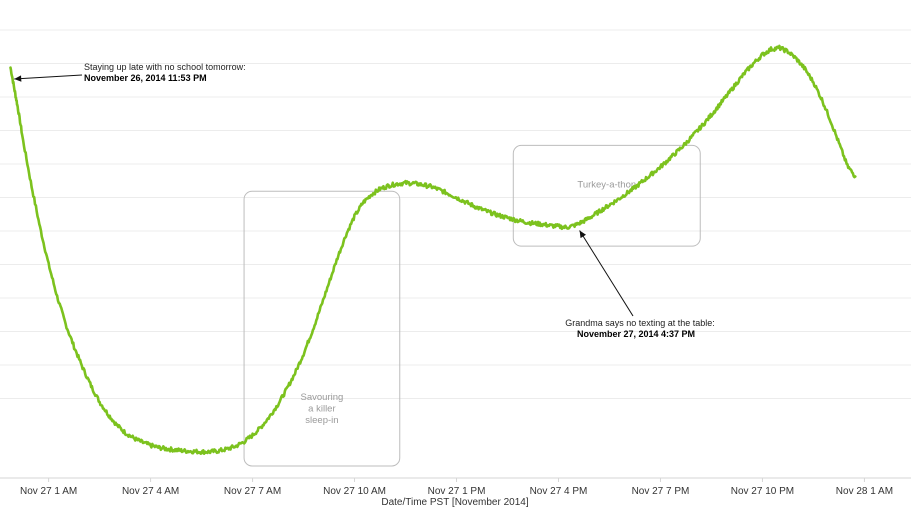  Describe the element at coordinates (455, 502) in the screenshot. I see `x-axis-title: Date/Time PST [November 2014]` at that location.